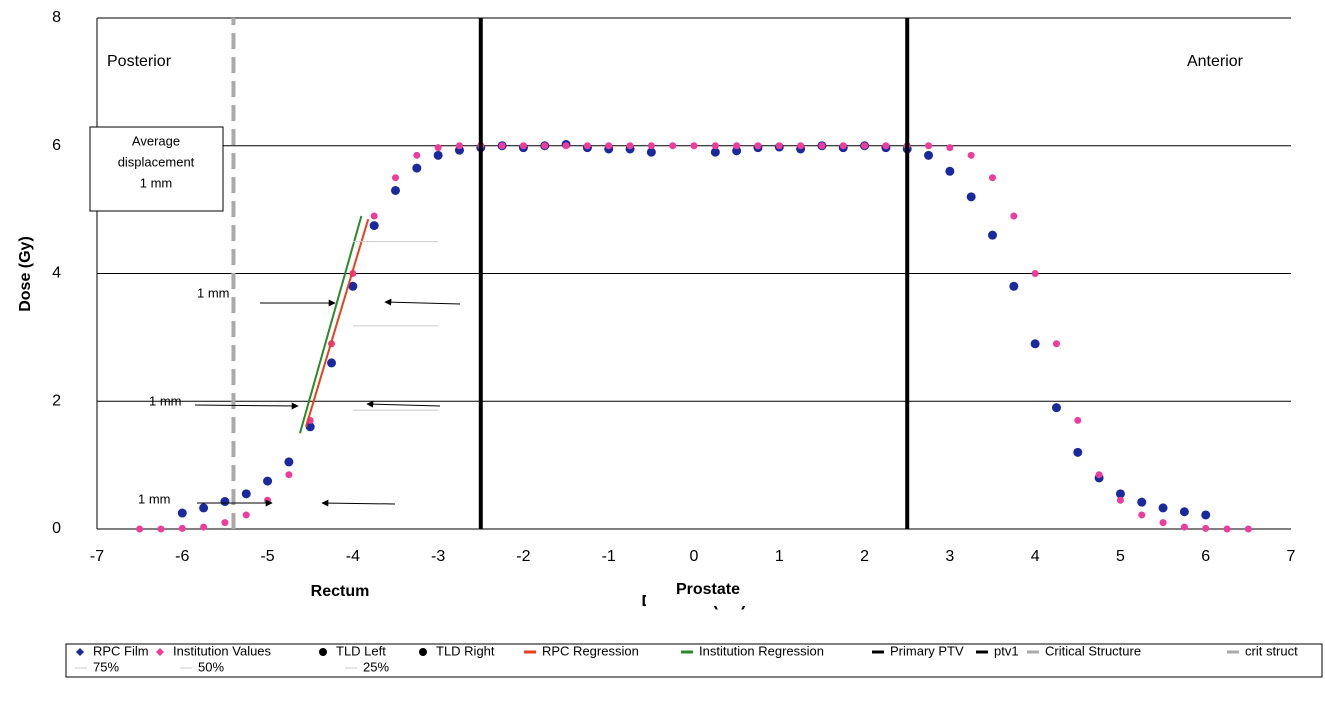 The width and height of the screenshot is (1325, 710). What do you see at coordinates (949, 556) in the screenshot?
I see `x-tick-label: 3` at bounding box center [949, 556].